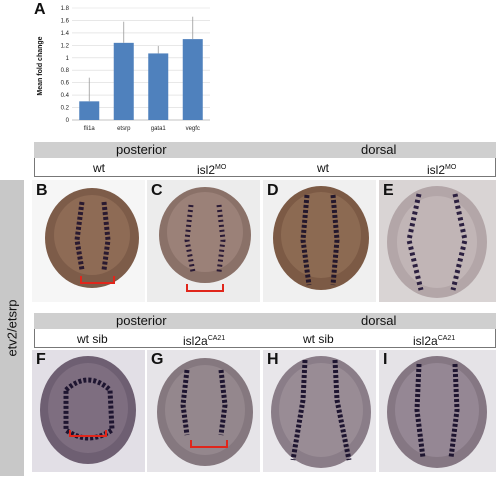 Image resolution: width=500 pixels, height=477 pixels. I want to click on row2-view-posterior: posterior, so click(141, 320).